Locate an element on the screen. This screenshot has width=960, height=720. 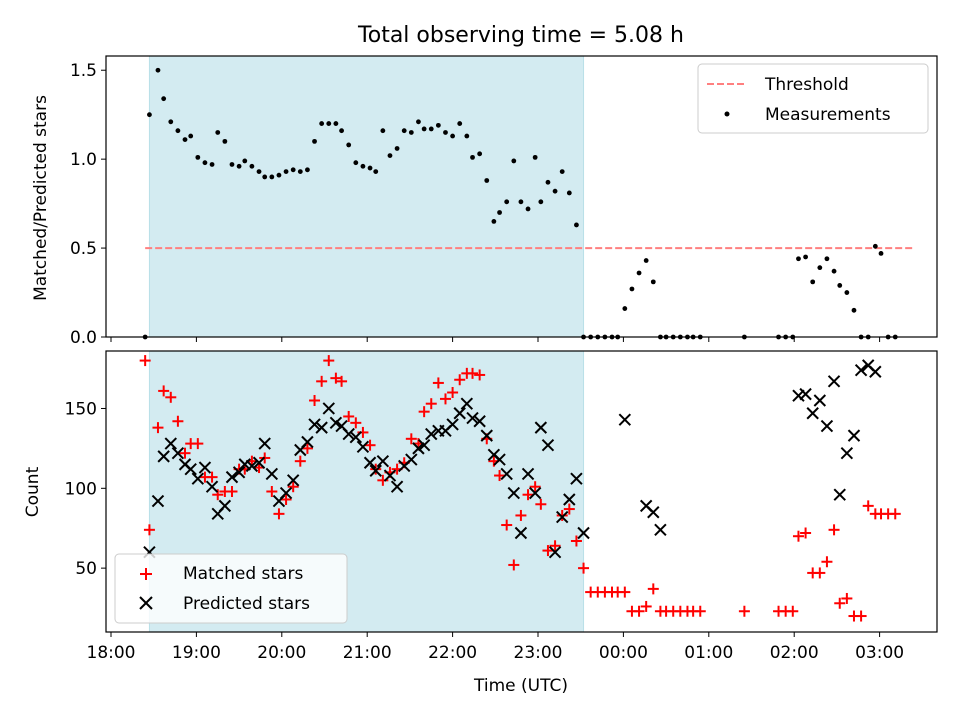
x-tick-label: 23:00 is located at coordinates (538, 653).